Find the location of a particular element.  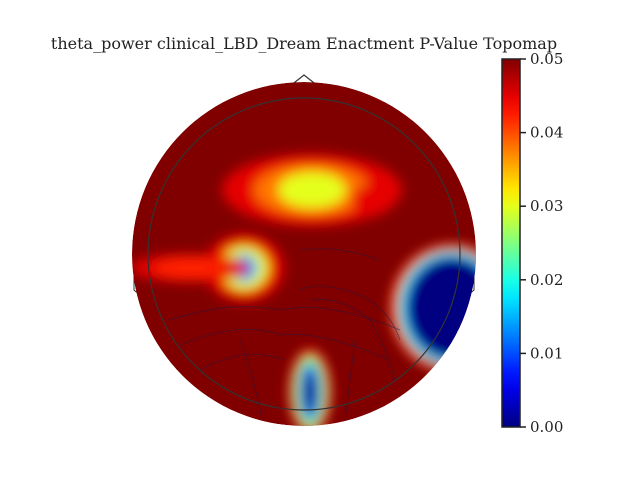

contour-lines is located at coordinates (285, 334).